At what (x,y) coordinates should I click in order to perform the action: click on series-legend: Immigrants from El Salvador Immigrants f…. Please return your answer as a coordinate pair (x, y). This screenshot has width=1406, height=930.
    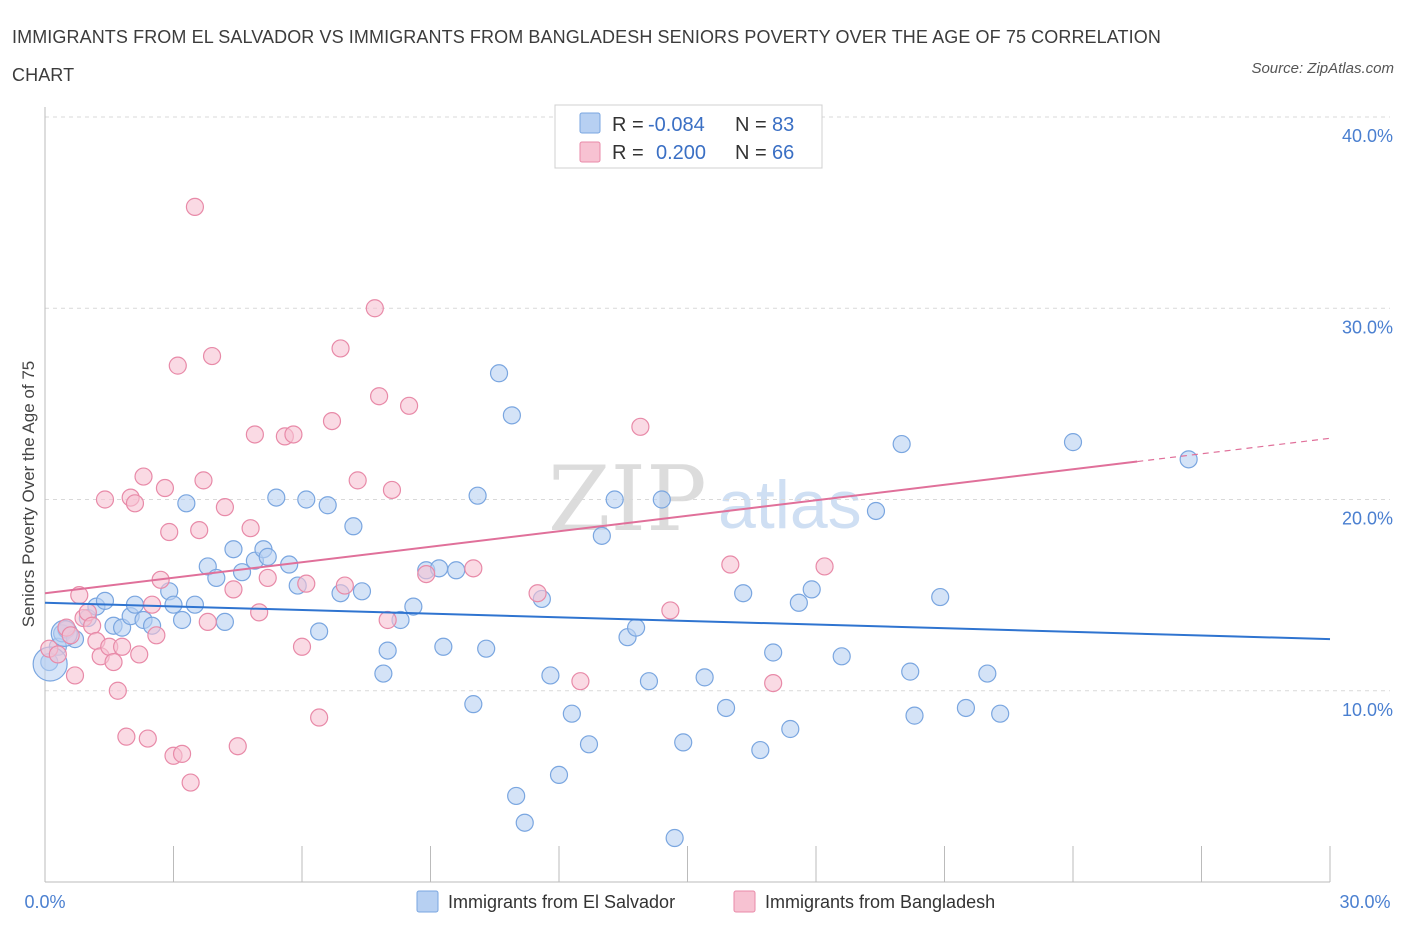
    Looking at the image, I should click on (705, 901).